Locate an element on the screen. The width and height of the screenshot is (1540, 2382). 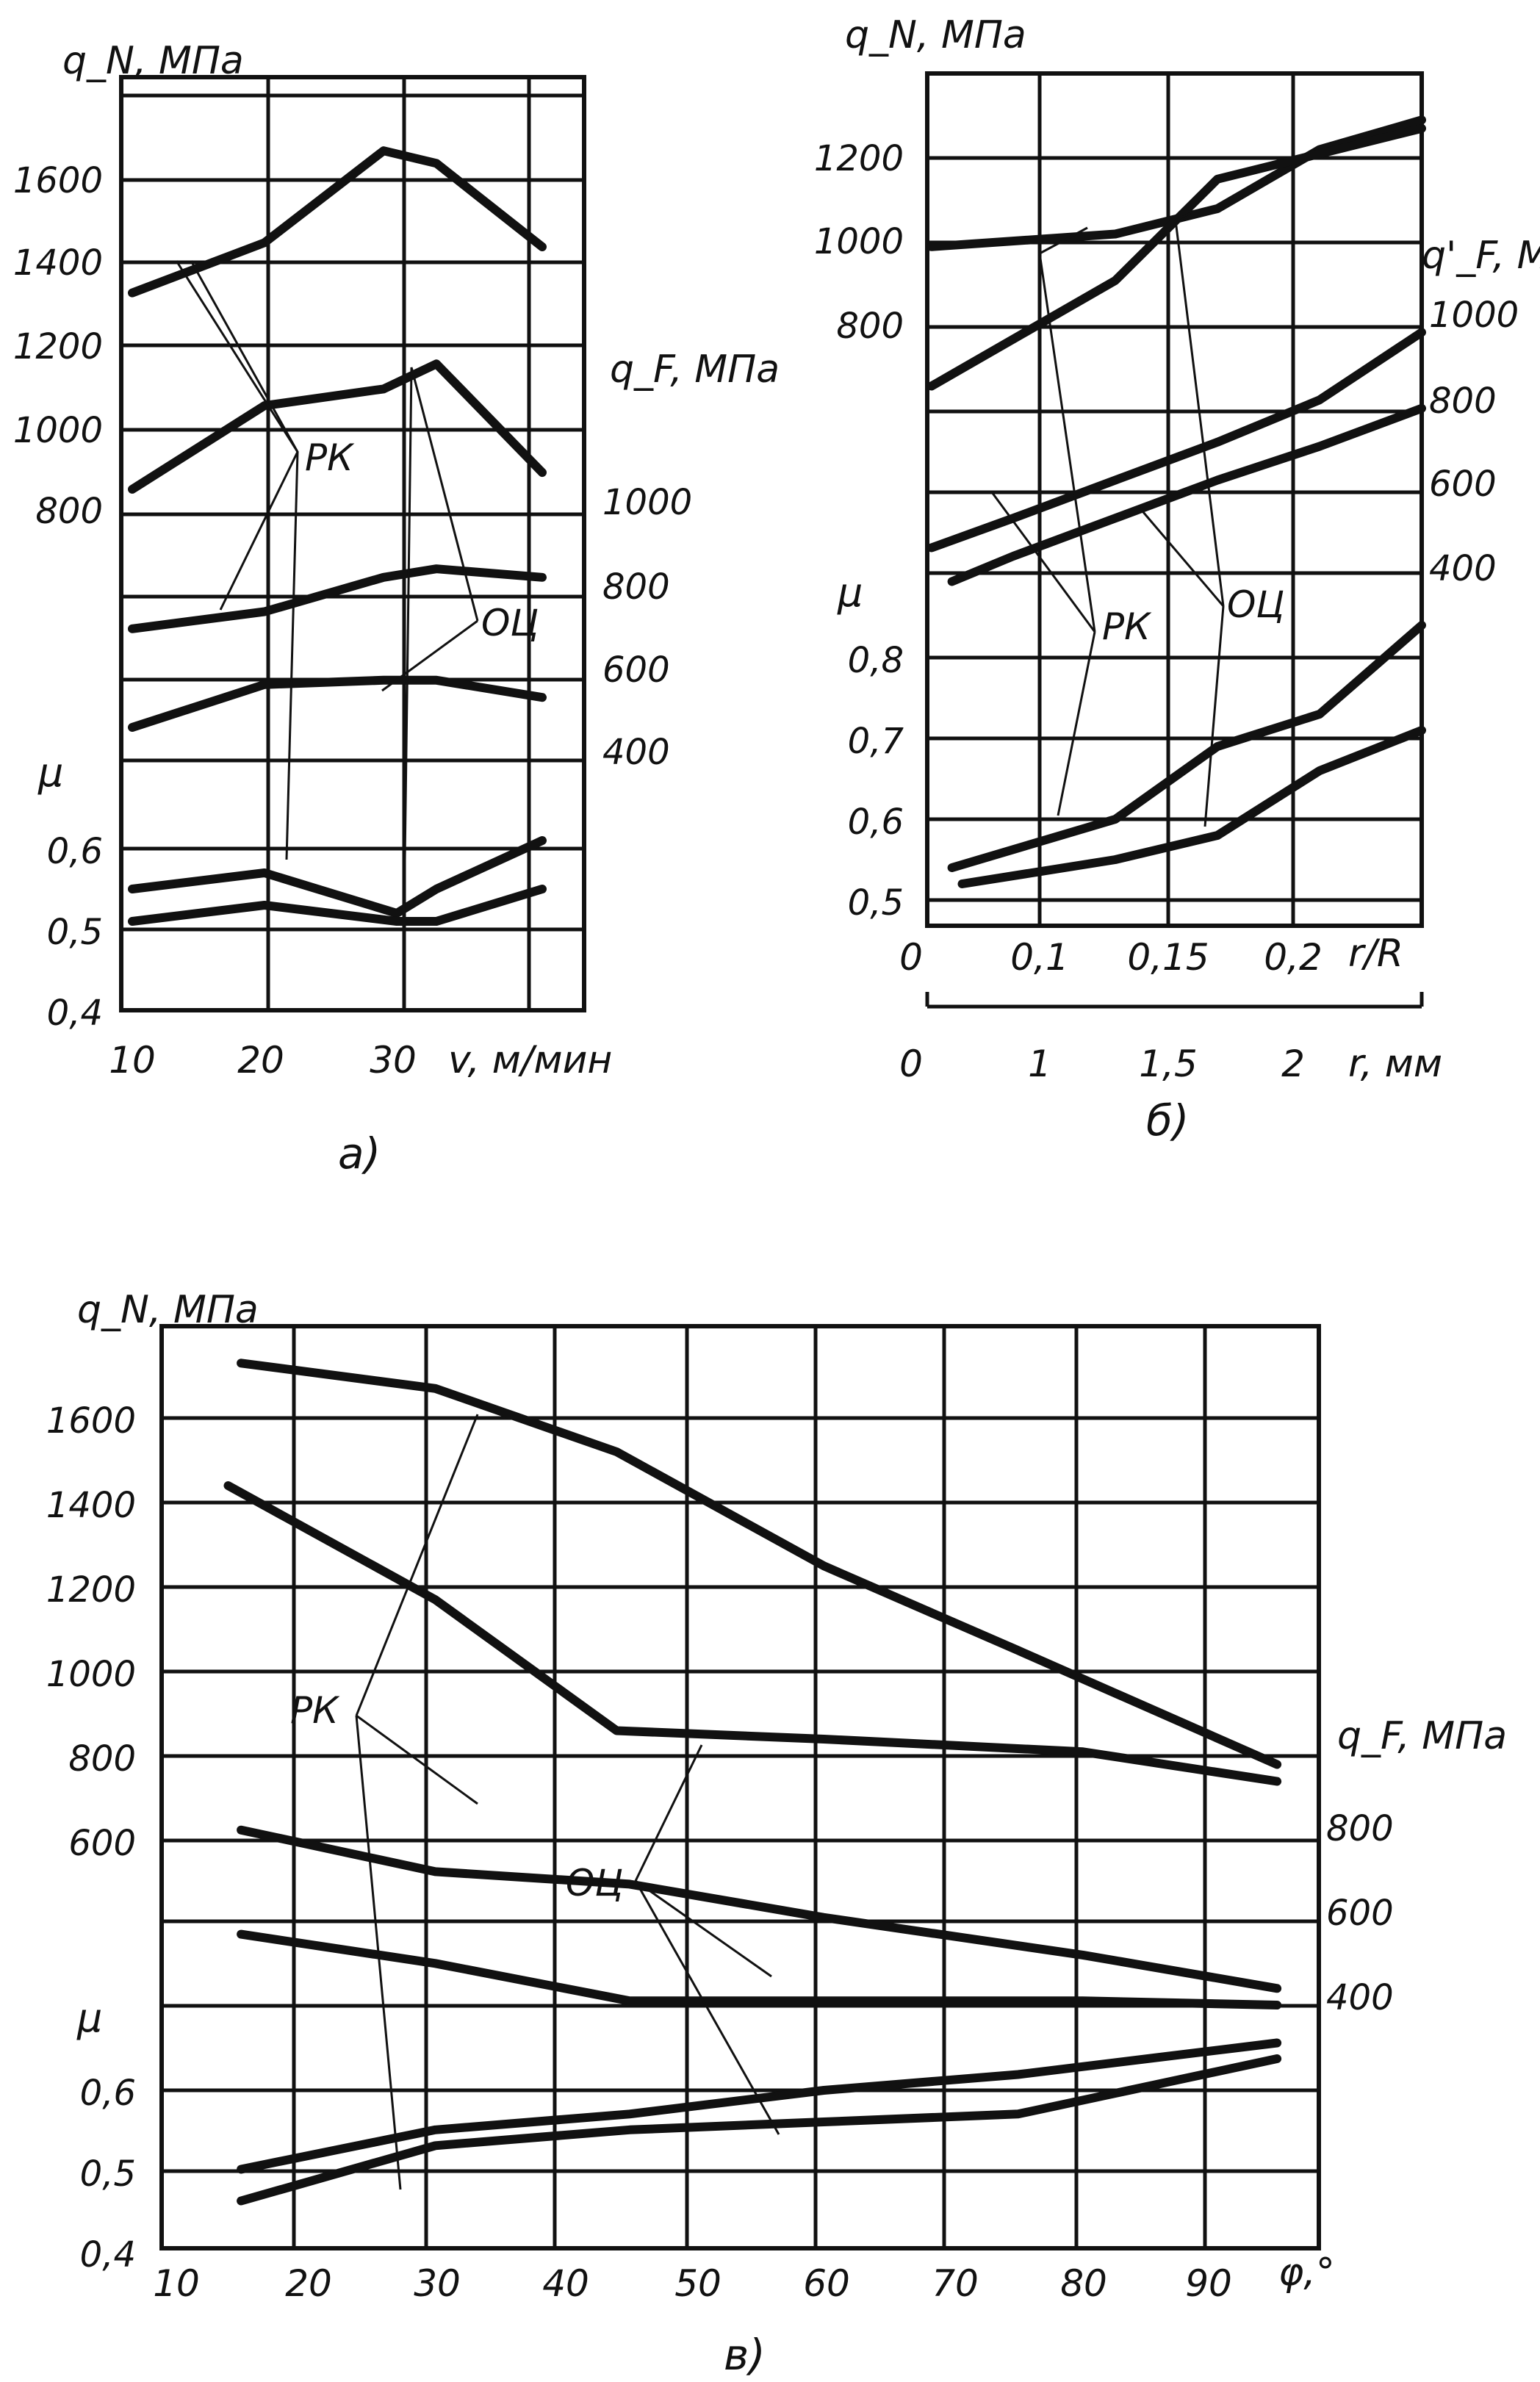
panel-b-x2-tick: 1 is located at coordinates (1039, 1064).